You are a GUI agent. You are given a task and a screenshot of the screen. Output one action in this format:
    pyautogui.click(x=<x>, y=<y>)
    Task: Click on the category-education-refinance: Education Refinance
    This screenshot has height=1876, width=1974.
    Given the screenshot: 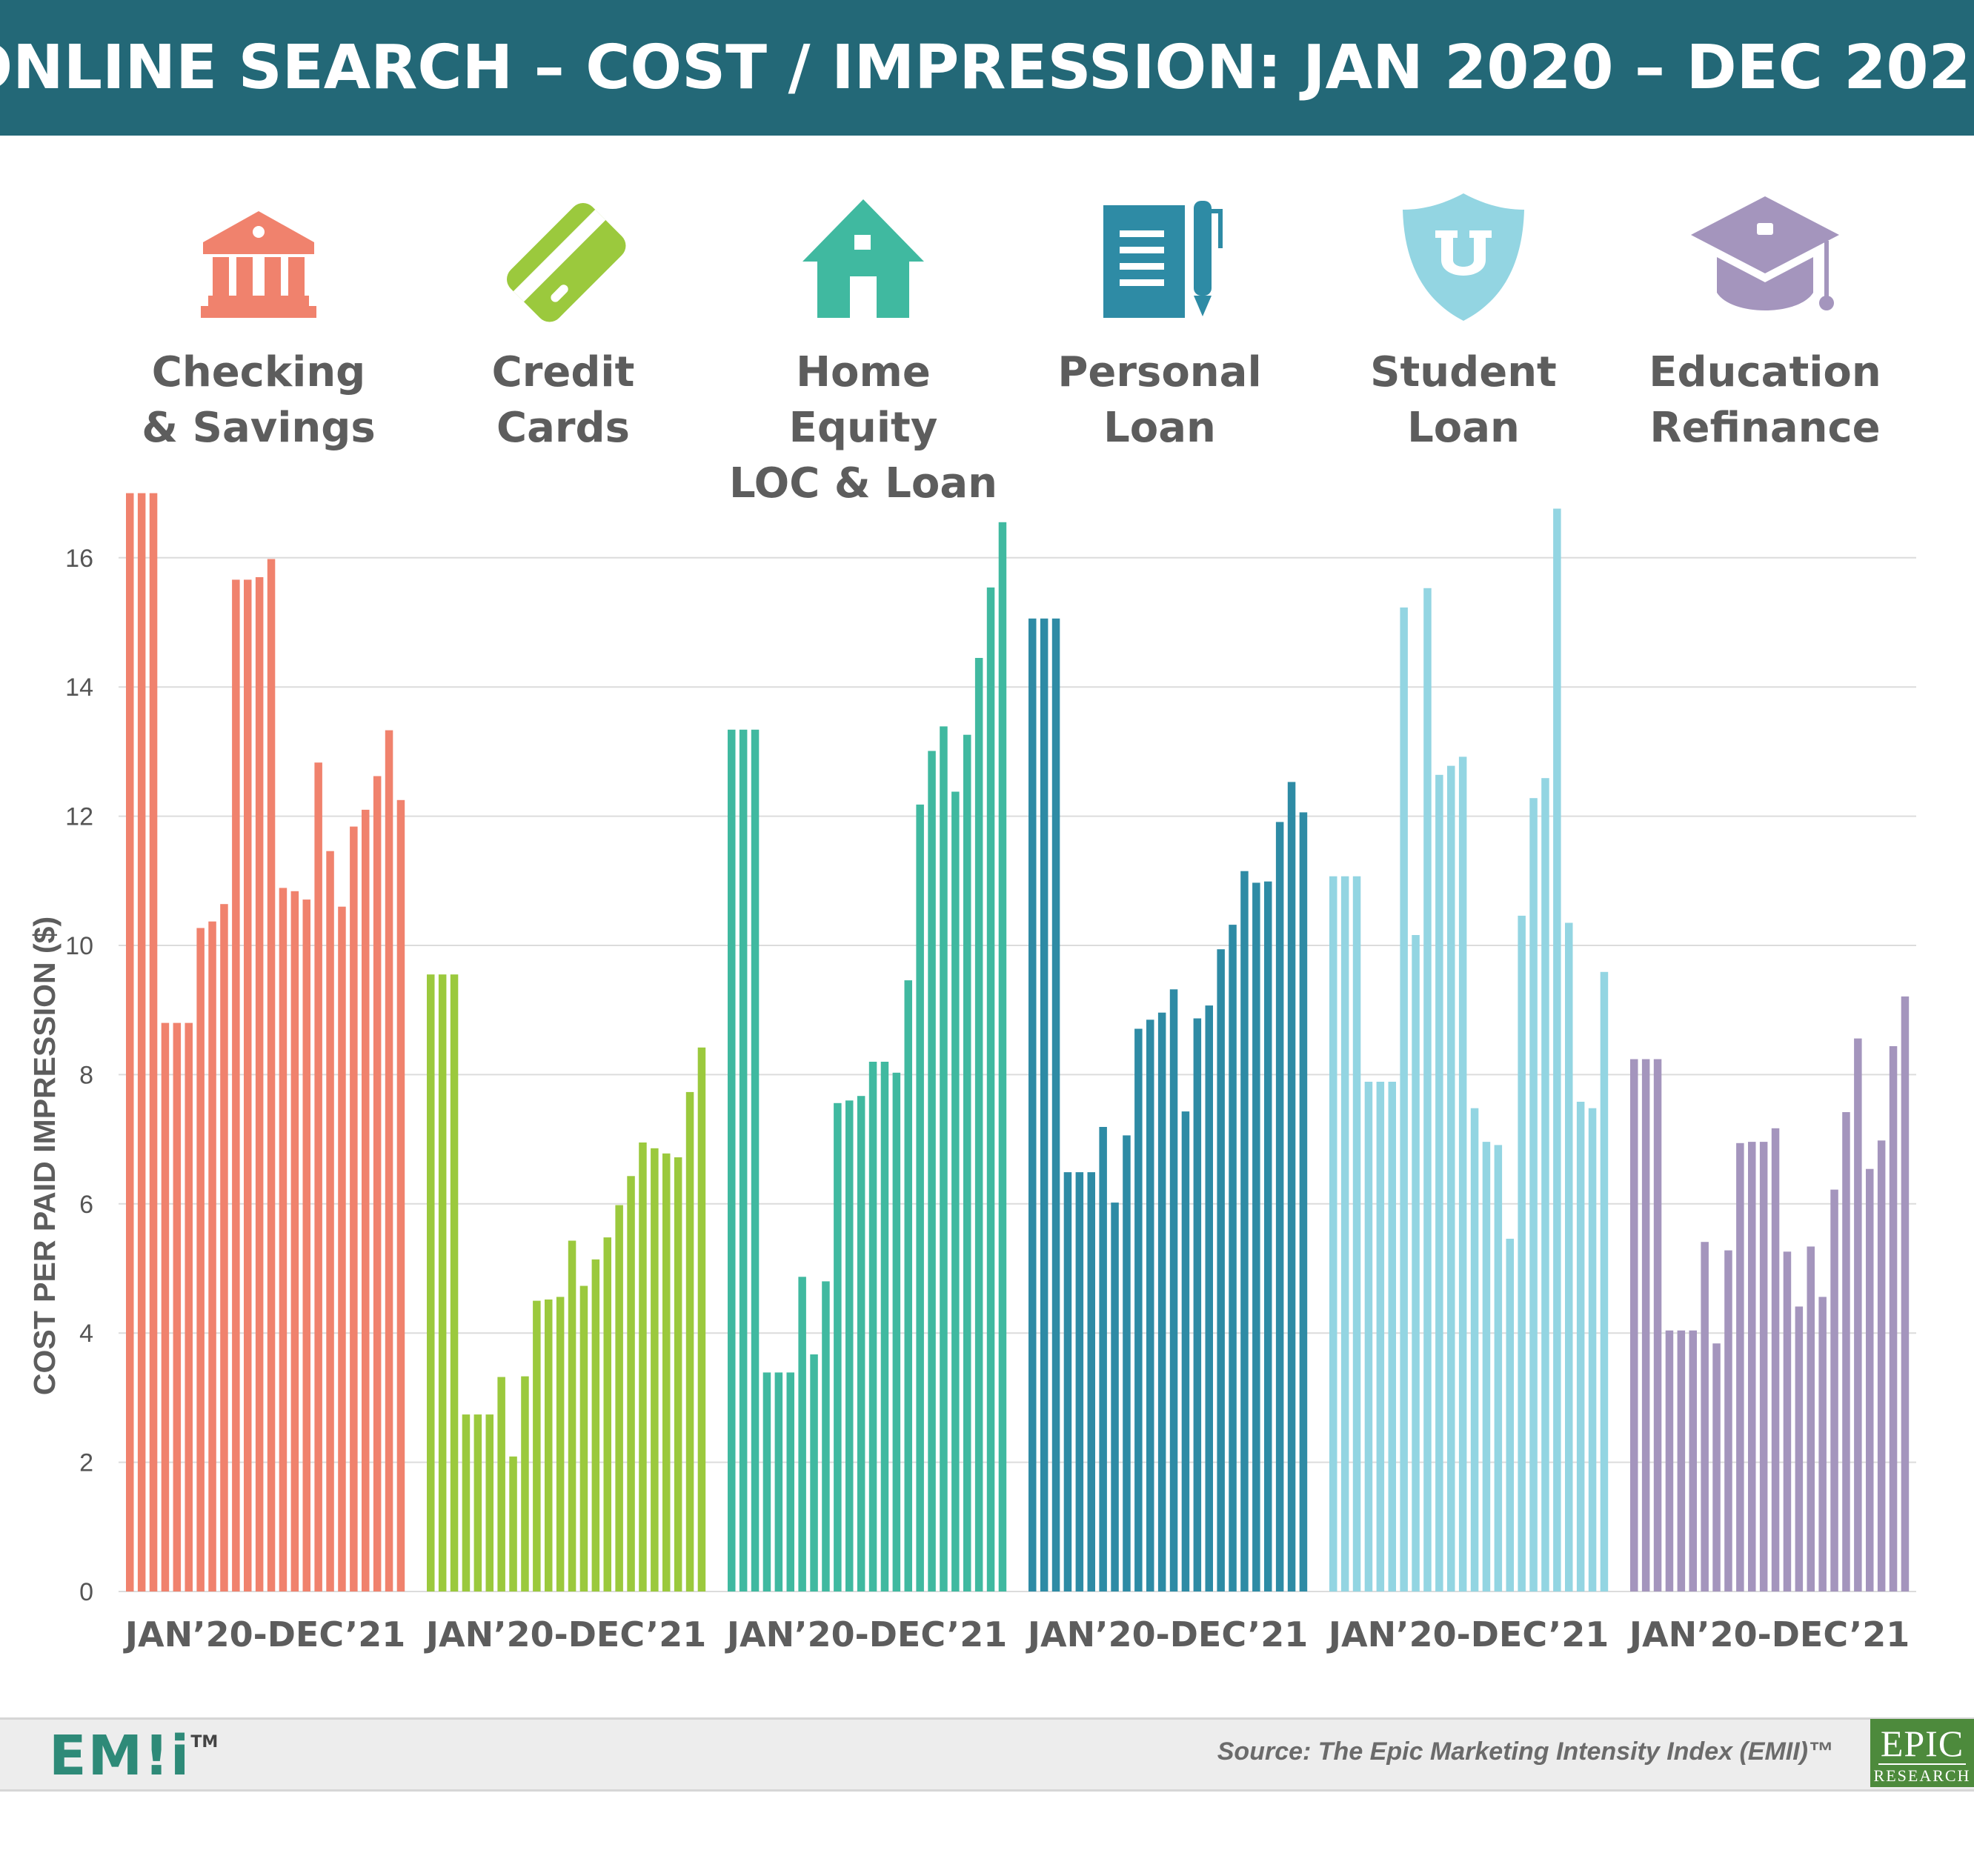 What is the action you would take?
    pyautogui.click(x=1765, y=322)
    